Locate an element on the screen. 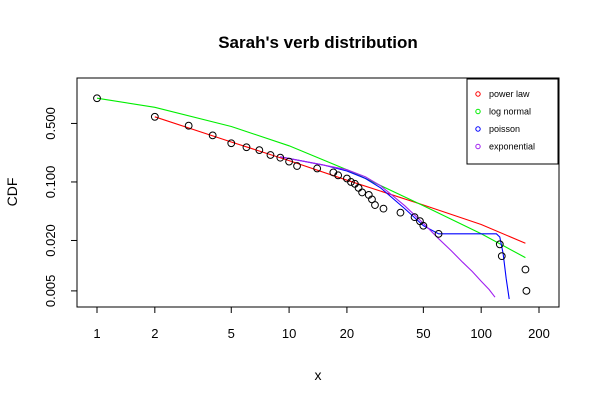  legend-box is located at coordinates (512, 121).